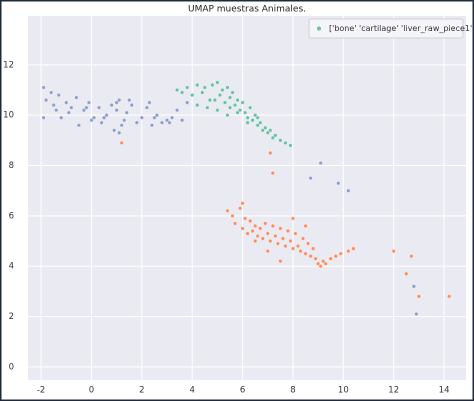 This screenshot has width=474, height=401. Describe the element at coordinates (91, 391) in the screenshot. I see `x-tick-label: 0` at that location.